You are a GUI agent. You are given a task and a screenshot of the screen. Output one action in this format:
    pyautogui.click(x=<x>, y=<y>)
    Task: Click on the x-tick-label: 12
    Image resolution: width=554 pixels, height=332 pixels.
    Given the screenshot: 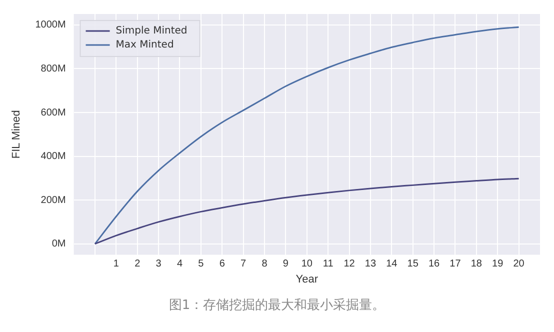 What is the action you would take?
    pyautogui.click(x=350, y=264)
    